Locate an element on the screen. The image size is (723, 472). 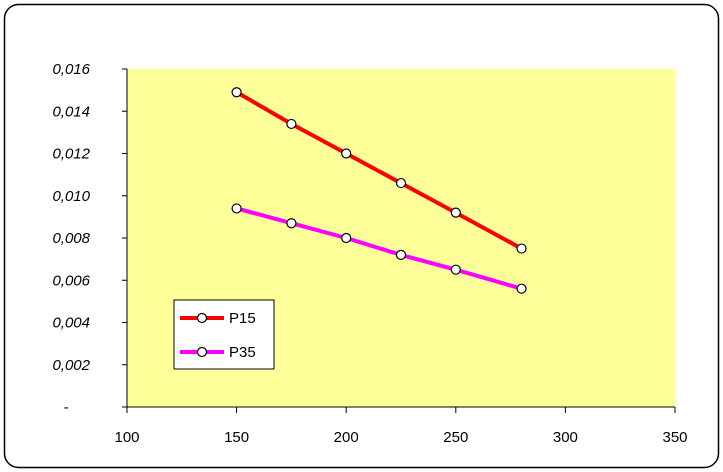
y-tick-label: 0,004 is located at coordinates (71, 323).